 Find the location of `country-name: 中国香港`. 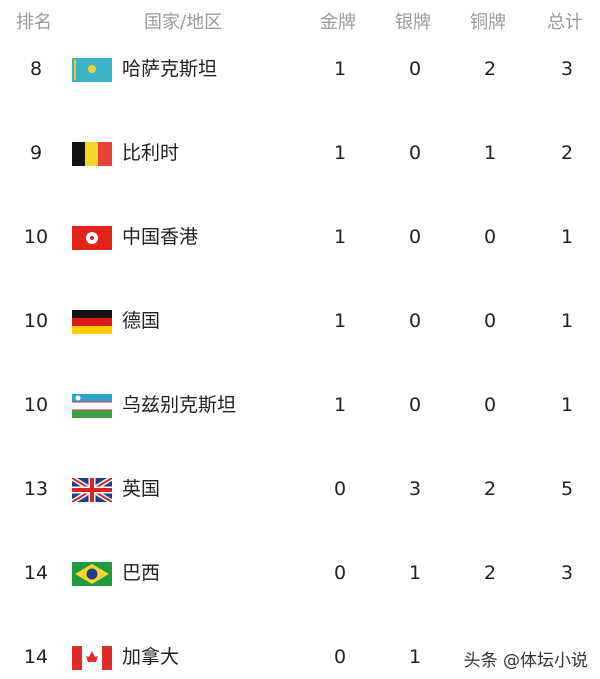

country-name: 中国香港 is located at coordinates (160, 237).